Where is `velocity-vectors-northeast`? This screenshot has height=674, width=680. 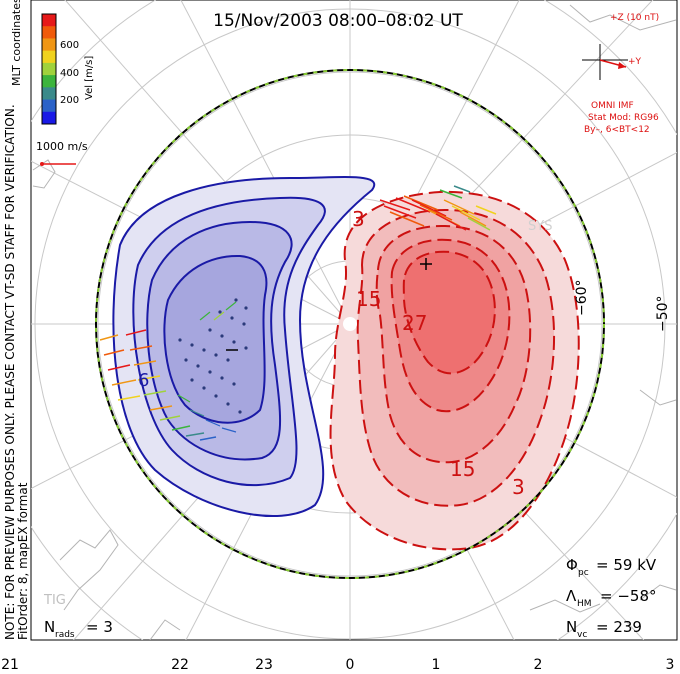
velocity-vectors-northeast is located at coordinates (438, 208).